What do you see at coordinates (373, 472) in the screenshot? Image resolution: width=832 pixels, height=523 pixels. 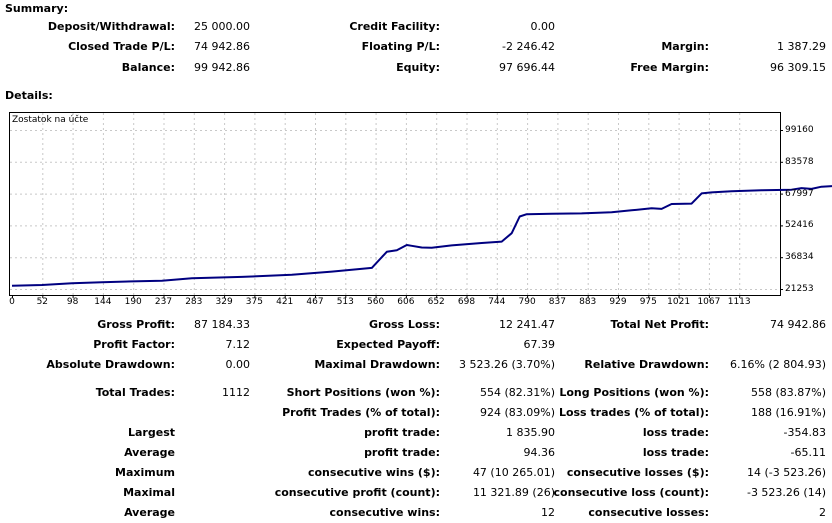 I see `stat-label: consecutive wins ($):` at bounding box center [373, 472].